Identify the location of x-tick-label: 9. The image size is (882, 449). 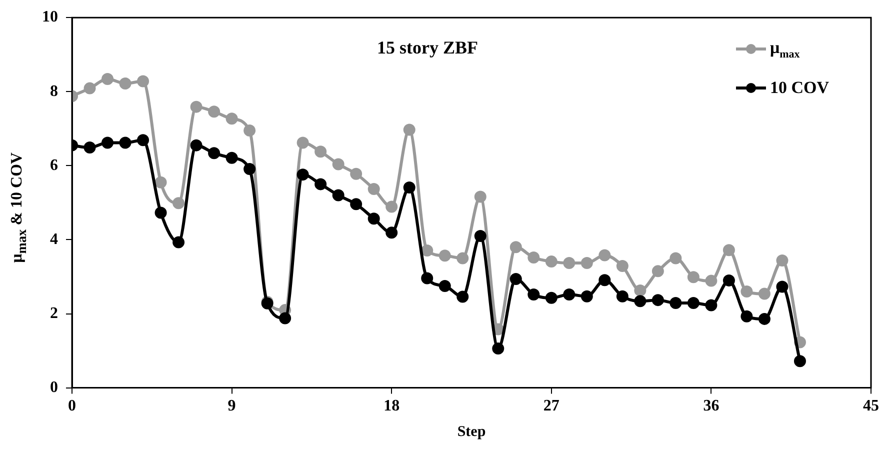
(232, 406).